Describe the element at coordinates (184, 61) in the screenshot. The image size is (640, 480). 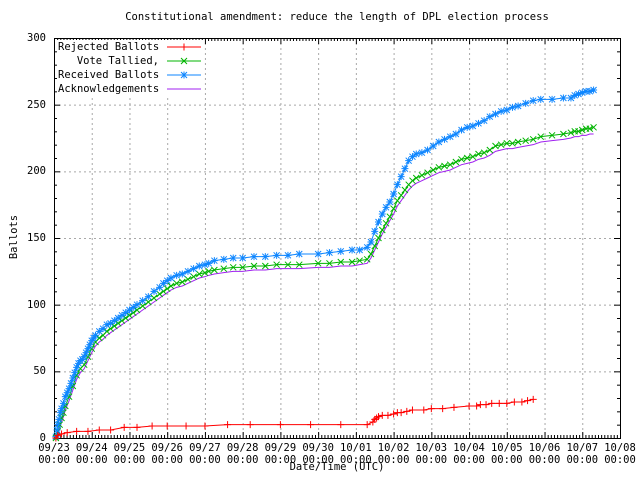
I see `cross-marker-icon` at that location.